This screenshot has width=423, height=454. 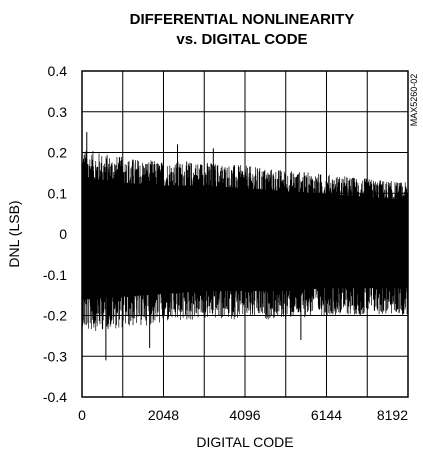 What do you see at coordinates (58, 112) in the screenshot?
I see `y-tick-label: 0.3` at bounding box center [58, 112].